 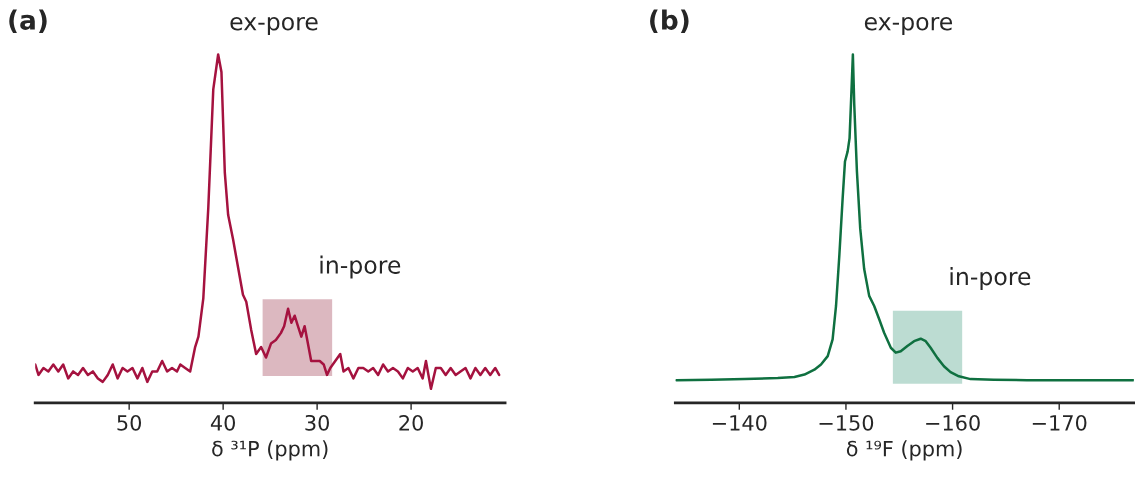 I want to click on x-tick-label: 40, so click(x=223, y=422).